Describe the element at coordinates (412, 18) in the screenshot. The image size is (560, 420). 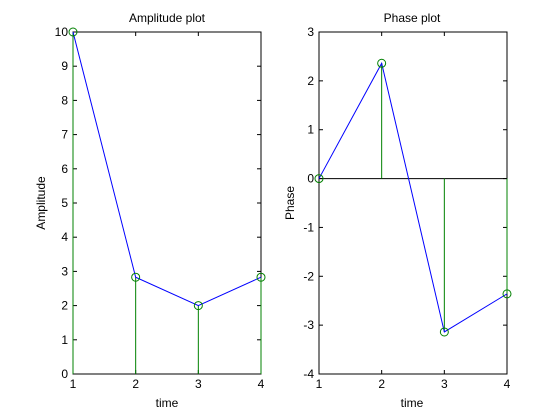
I see `phase-plot-title: Phase plot` at that location.